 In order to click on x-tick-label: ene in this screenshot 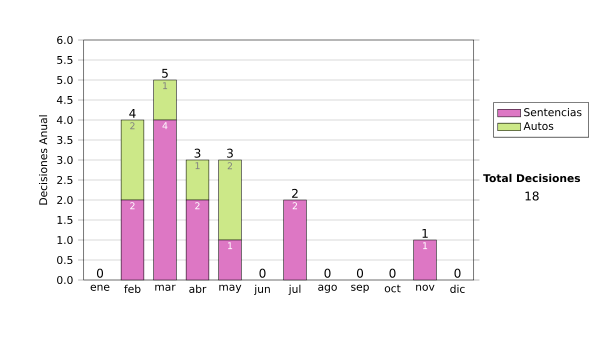, I will do `click(100, 287)`.